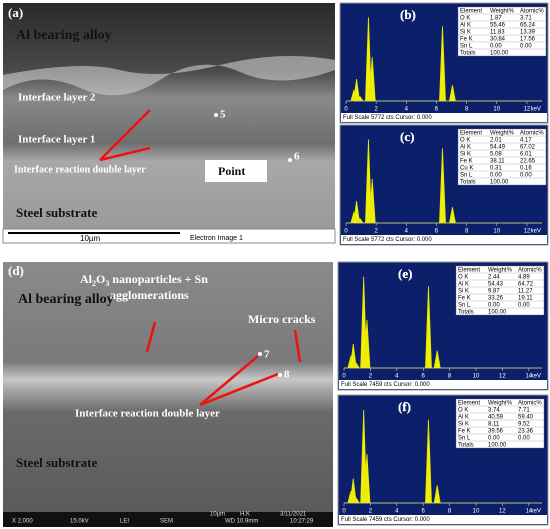  I want to click on region-label: Interface reaction double layer, so click(80, 169).